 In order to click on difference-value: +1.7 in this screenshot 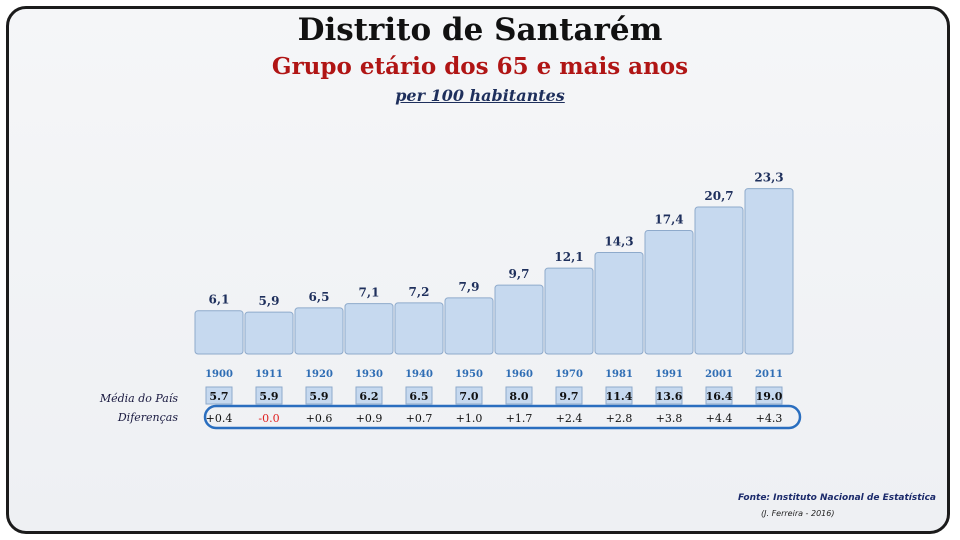, I will do `click(519, 418)`.